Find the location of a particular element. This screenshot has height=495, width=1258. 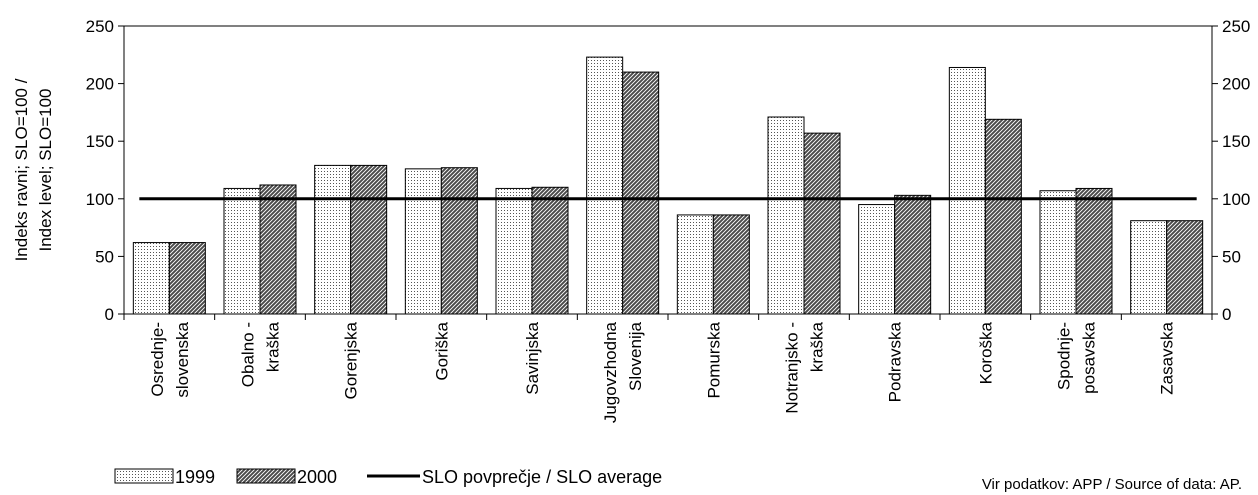

legend: 1999 2000 SLO povprečje / SLO average is located at coordinates (388, 477).